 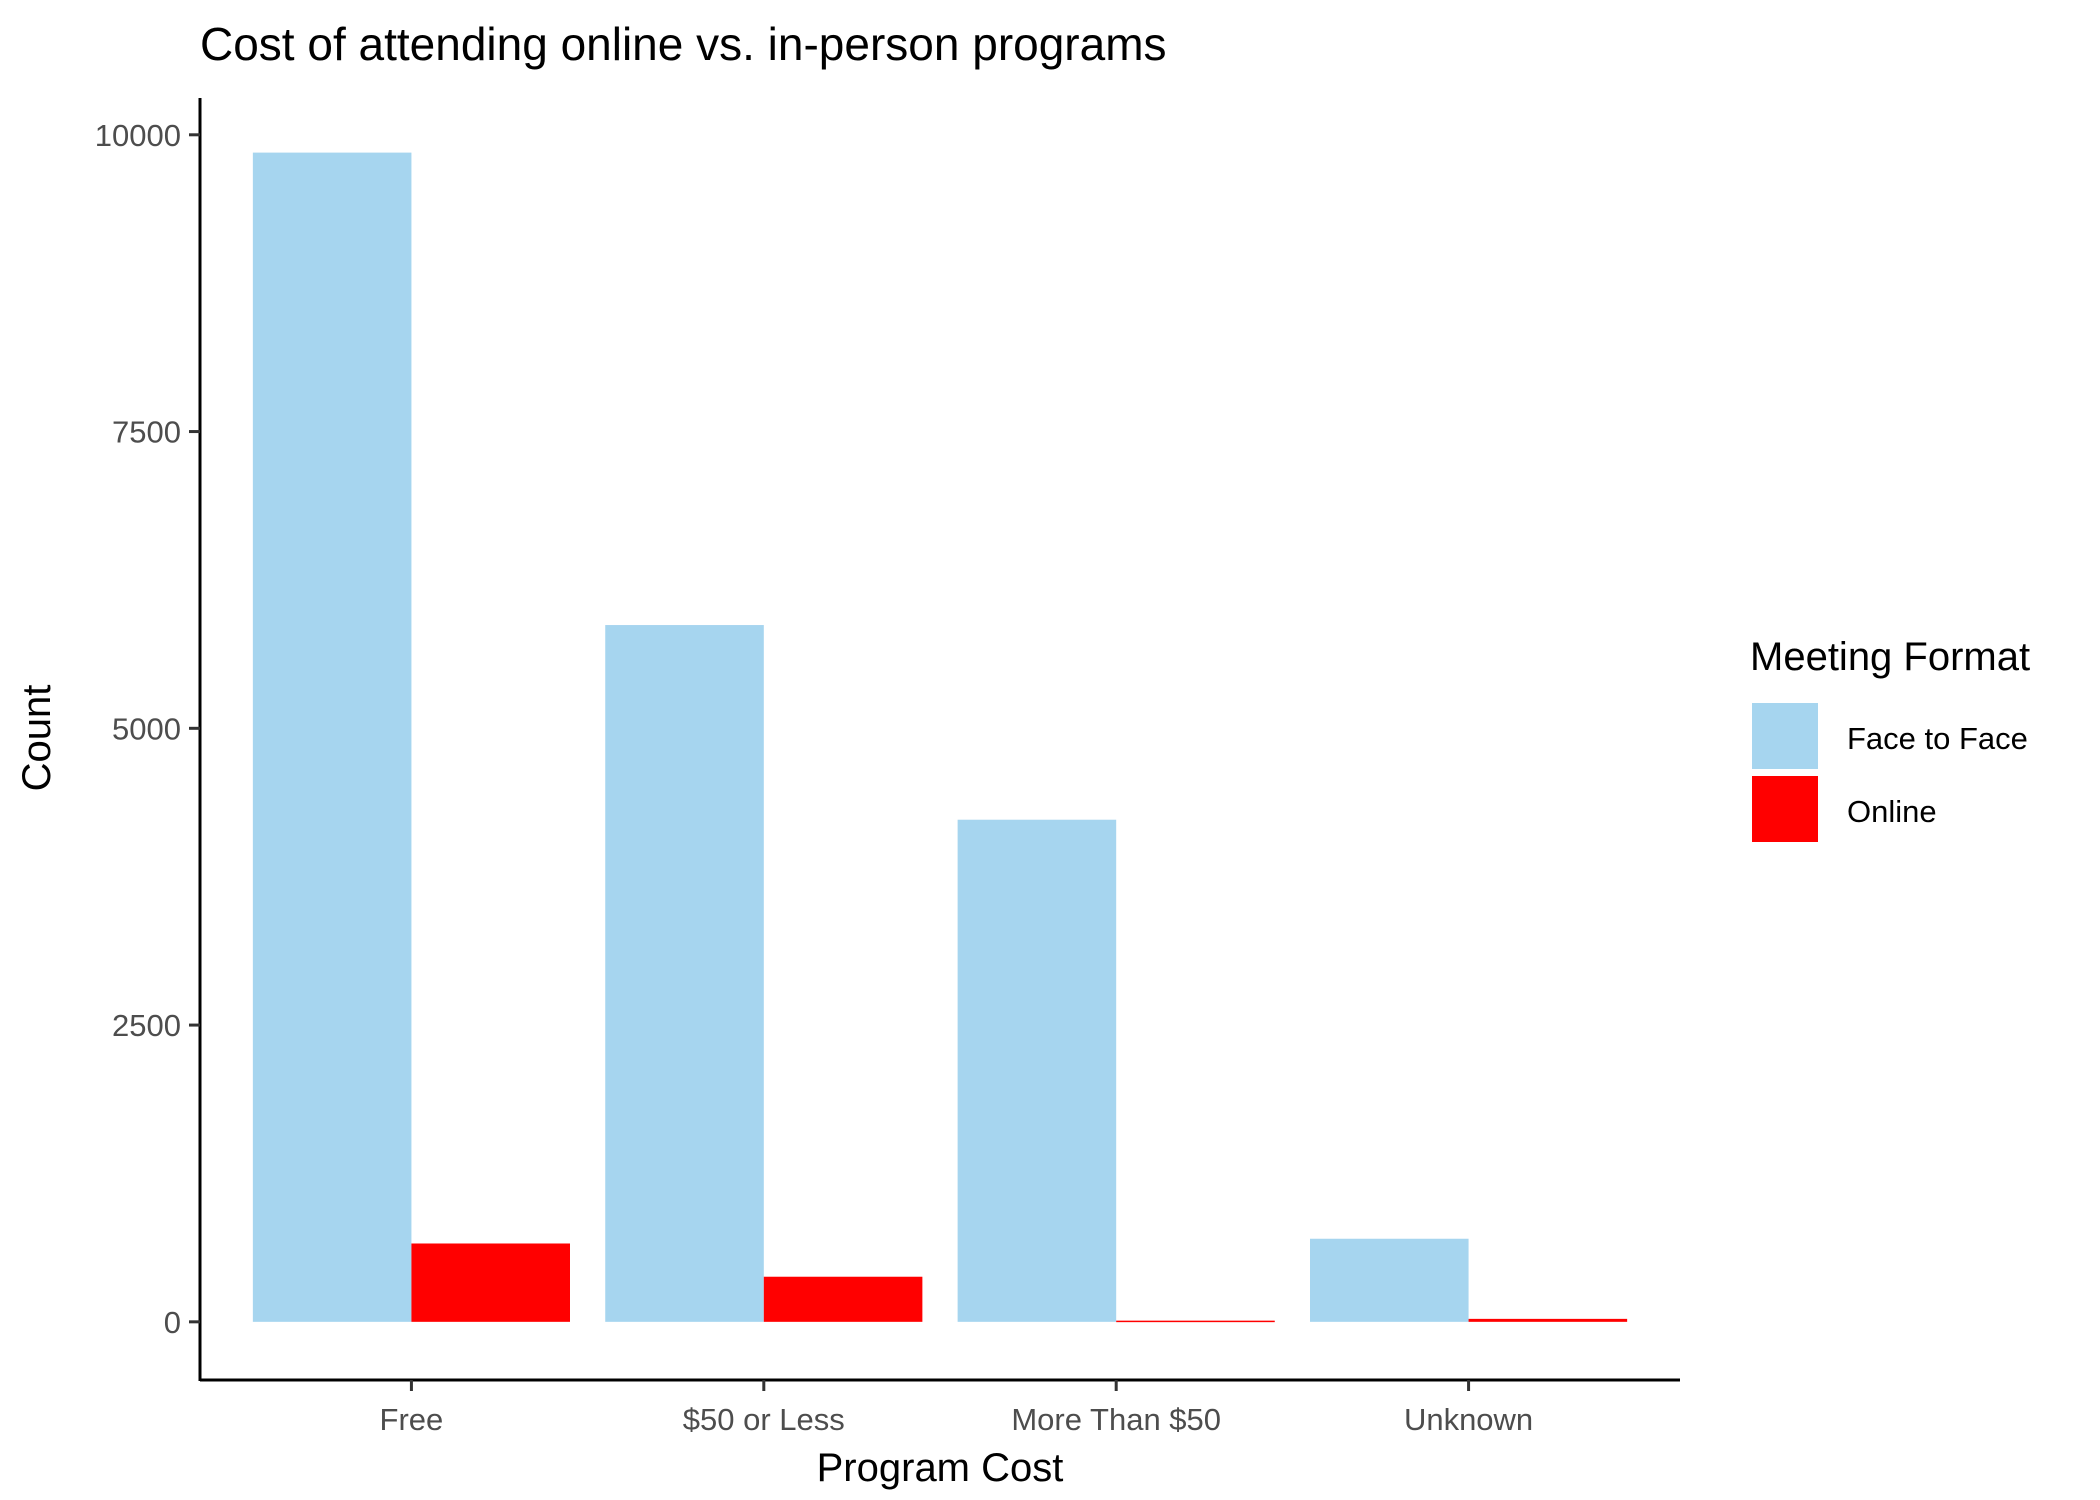 I want to click on x-tick-label: Unknown, so click(x=1468, y=1419).